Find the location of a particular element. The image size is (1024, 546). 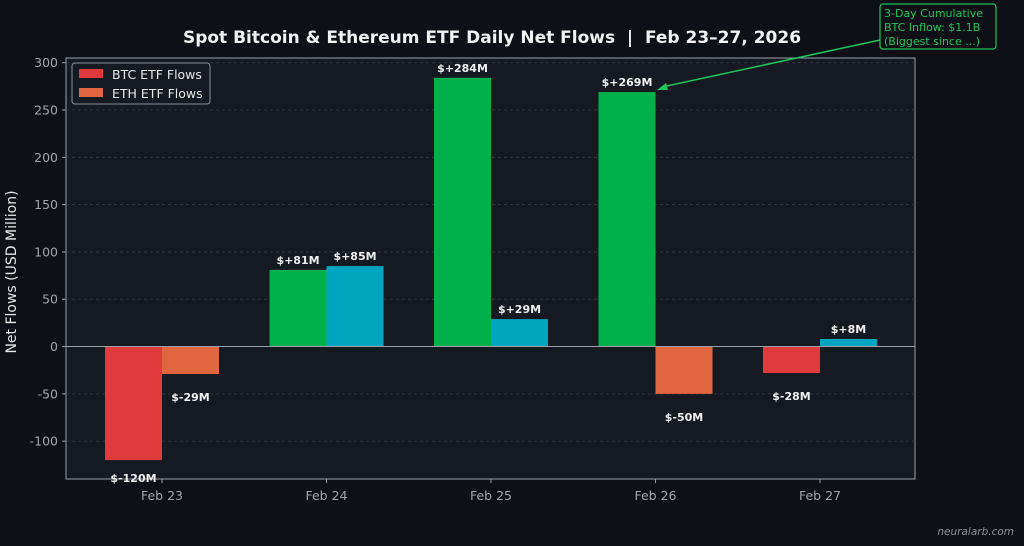

data-label-eth-1: $+85M is located at coordinates (354, 256).